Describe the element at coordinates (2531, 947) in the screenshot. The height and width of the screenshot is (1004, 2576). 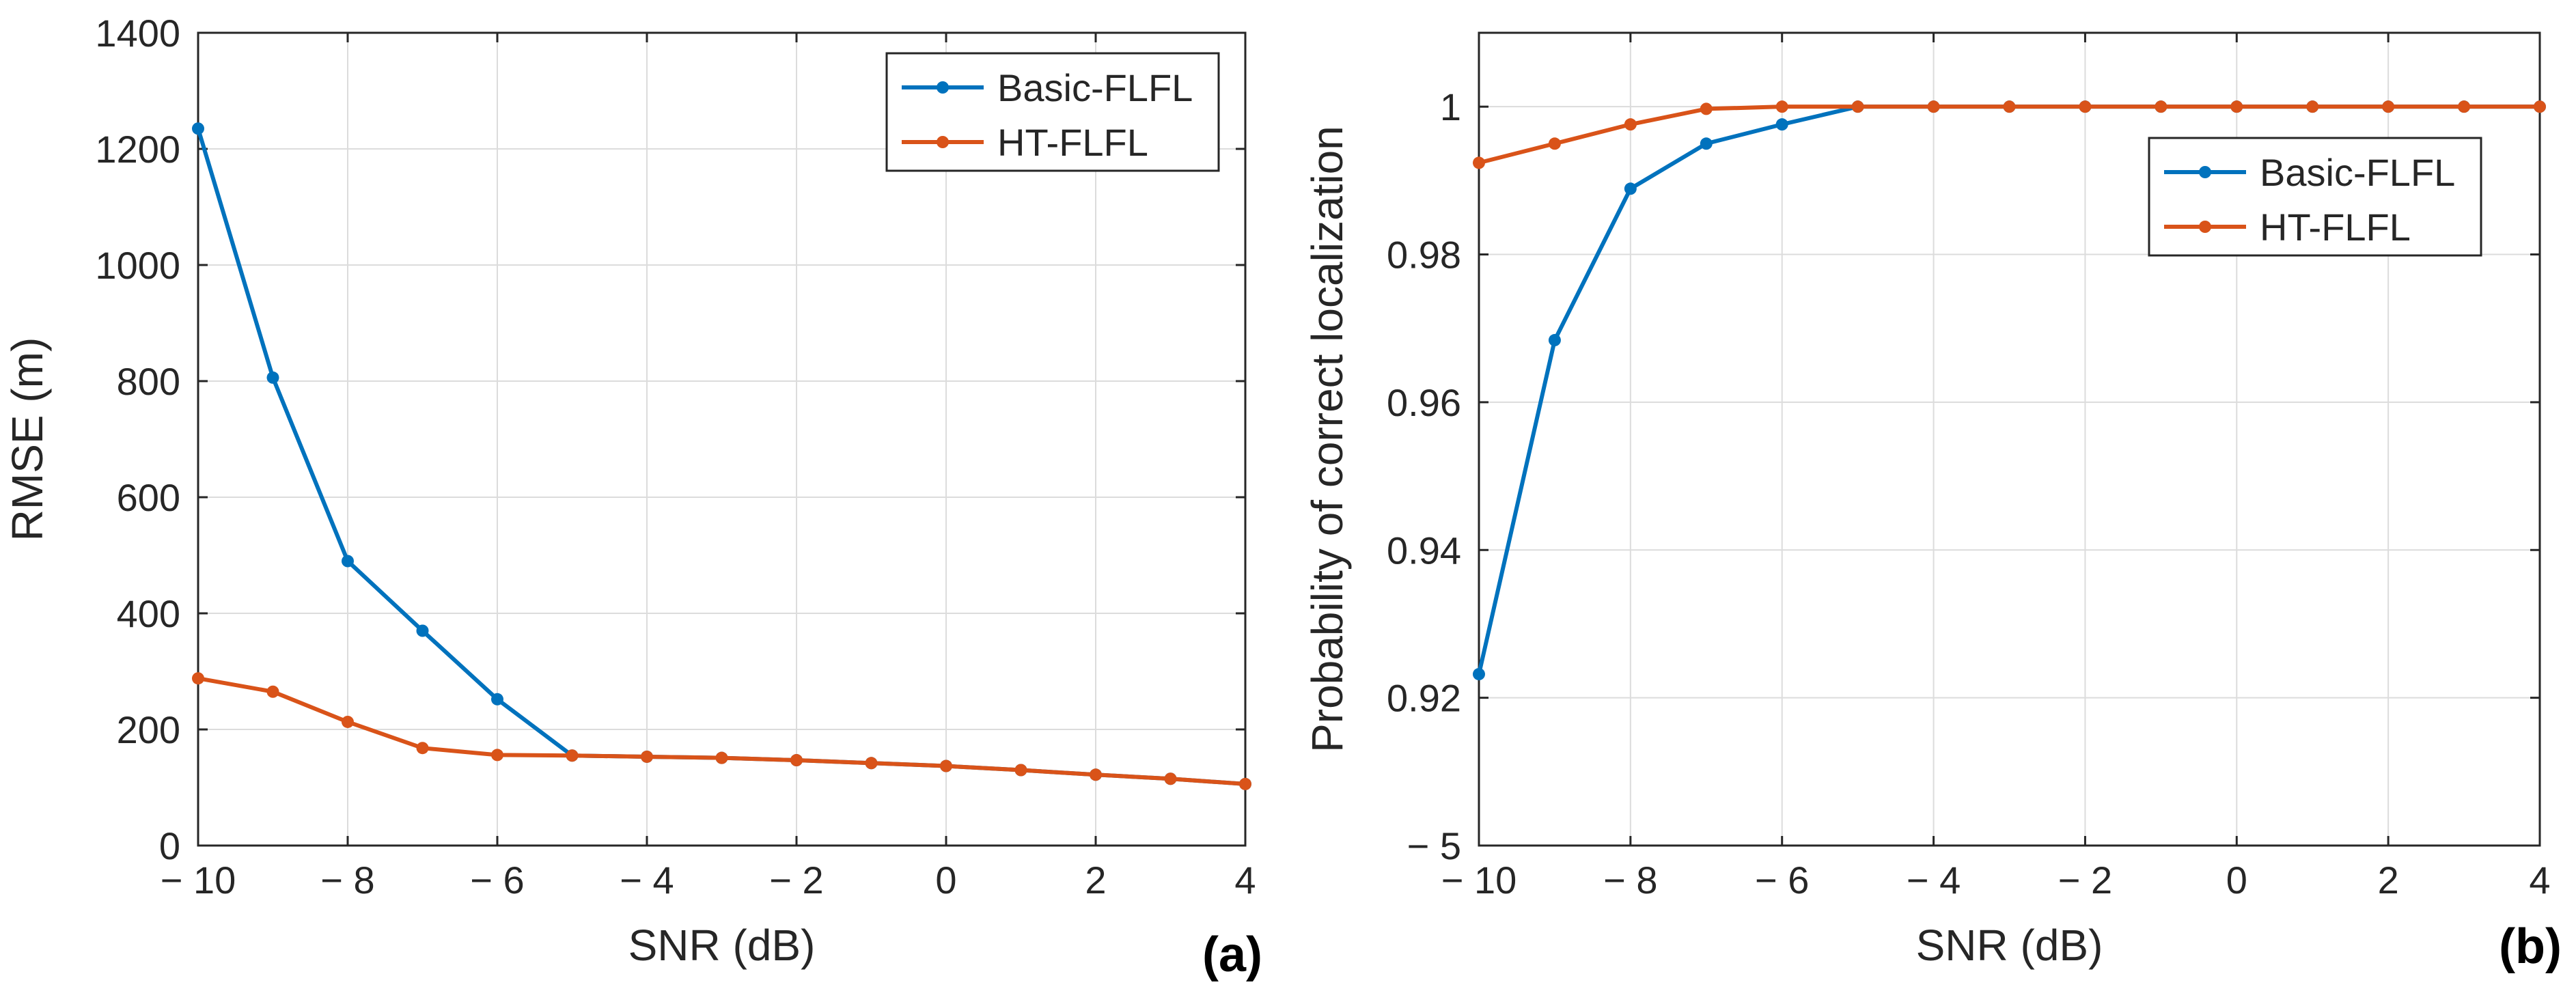
I see `panel-label: (b)` at that location.